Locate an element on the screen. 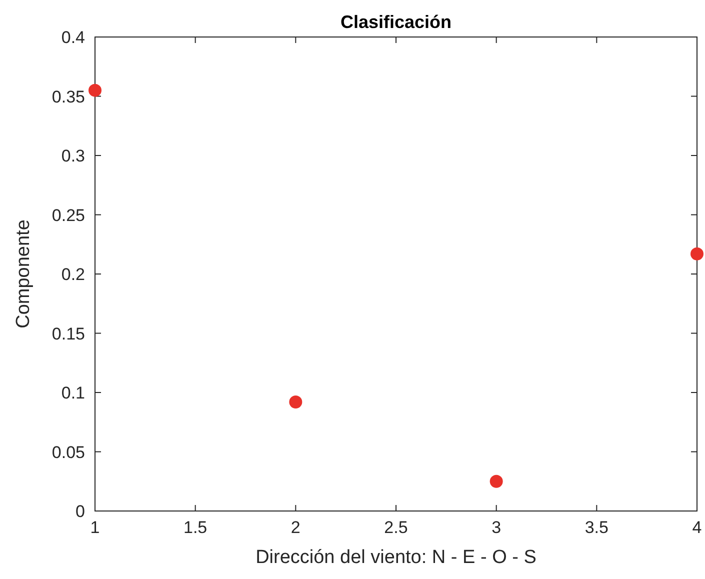 The image size is (705, 579). y-tick-label: 0.1 is located at coordinates (73, 393).